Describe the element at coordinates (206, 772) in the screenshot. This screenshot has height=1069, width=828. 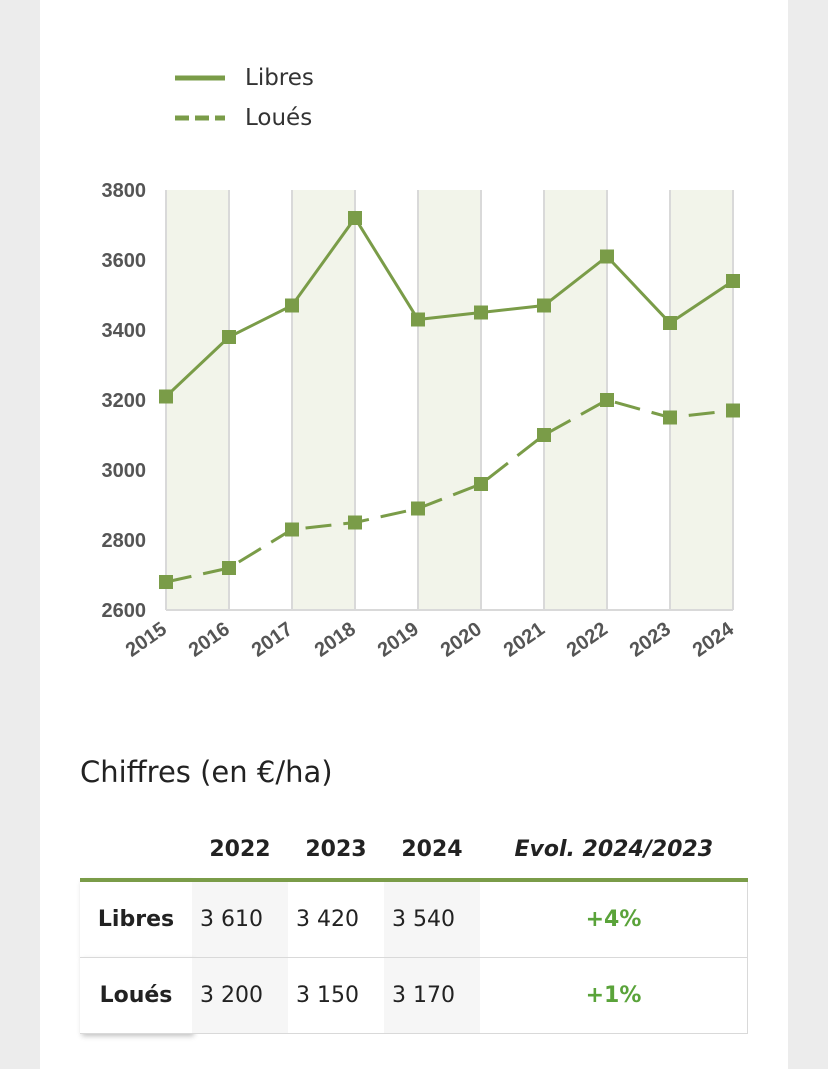
I see `section-title: Chiffres (en €/ha)` at that location.